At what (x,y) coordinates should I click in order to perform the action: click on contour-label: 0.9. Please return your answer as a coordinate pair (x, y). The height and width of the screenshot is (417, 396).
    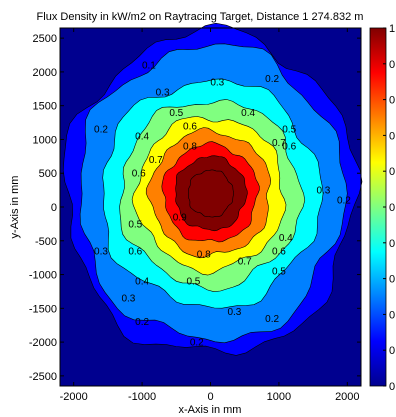
    Looking at the image, I should click on (180, 218).